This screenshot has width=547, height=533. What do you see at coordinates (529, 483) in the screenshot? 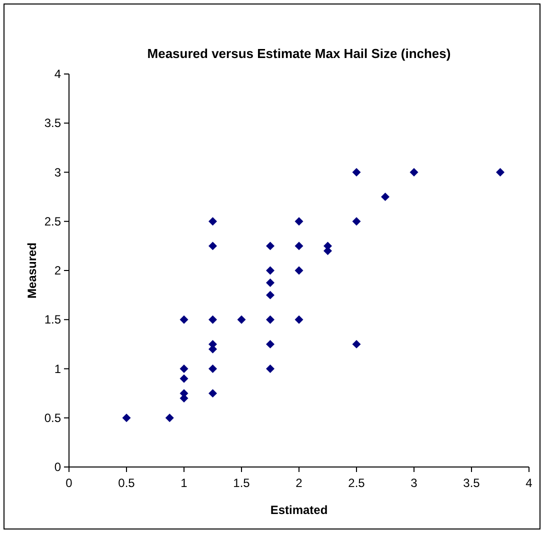
I see `x-tick-label: 4` at bounding box center [529, 483].